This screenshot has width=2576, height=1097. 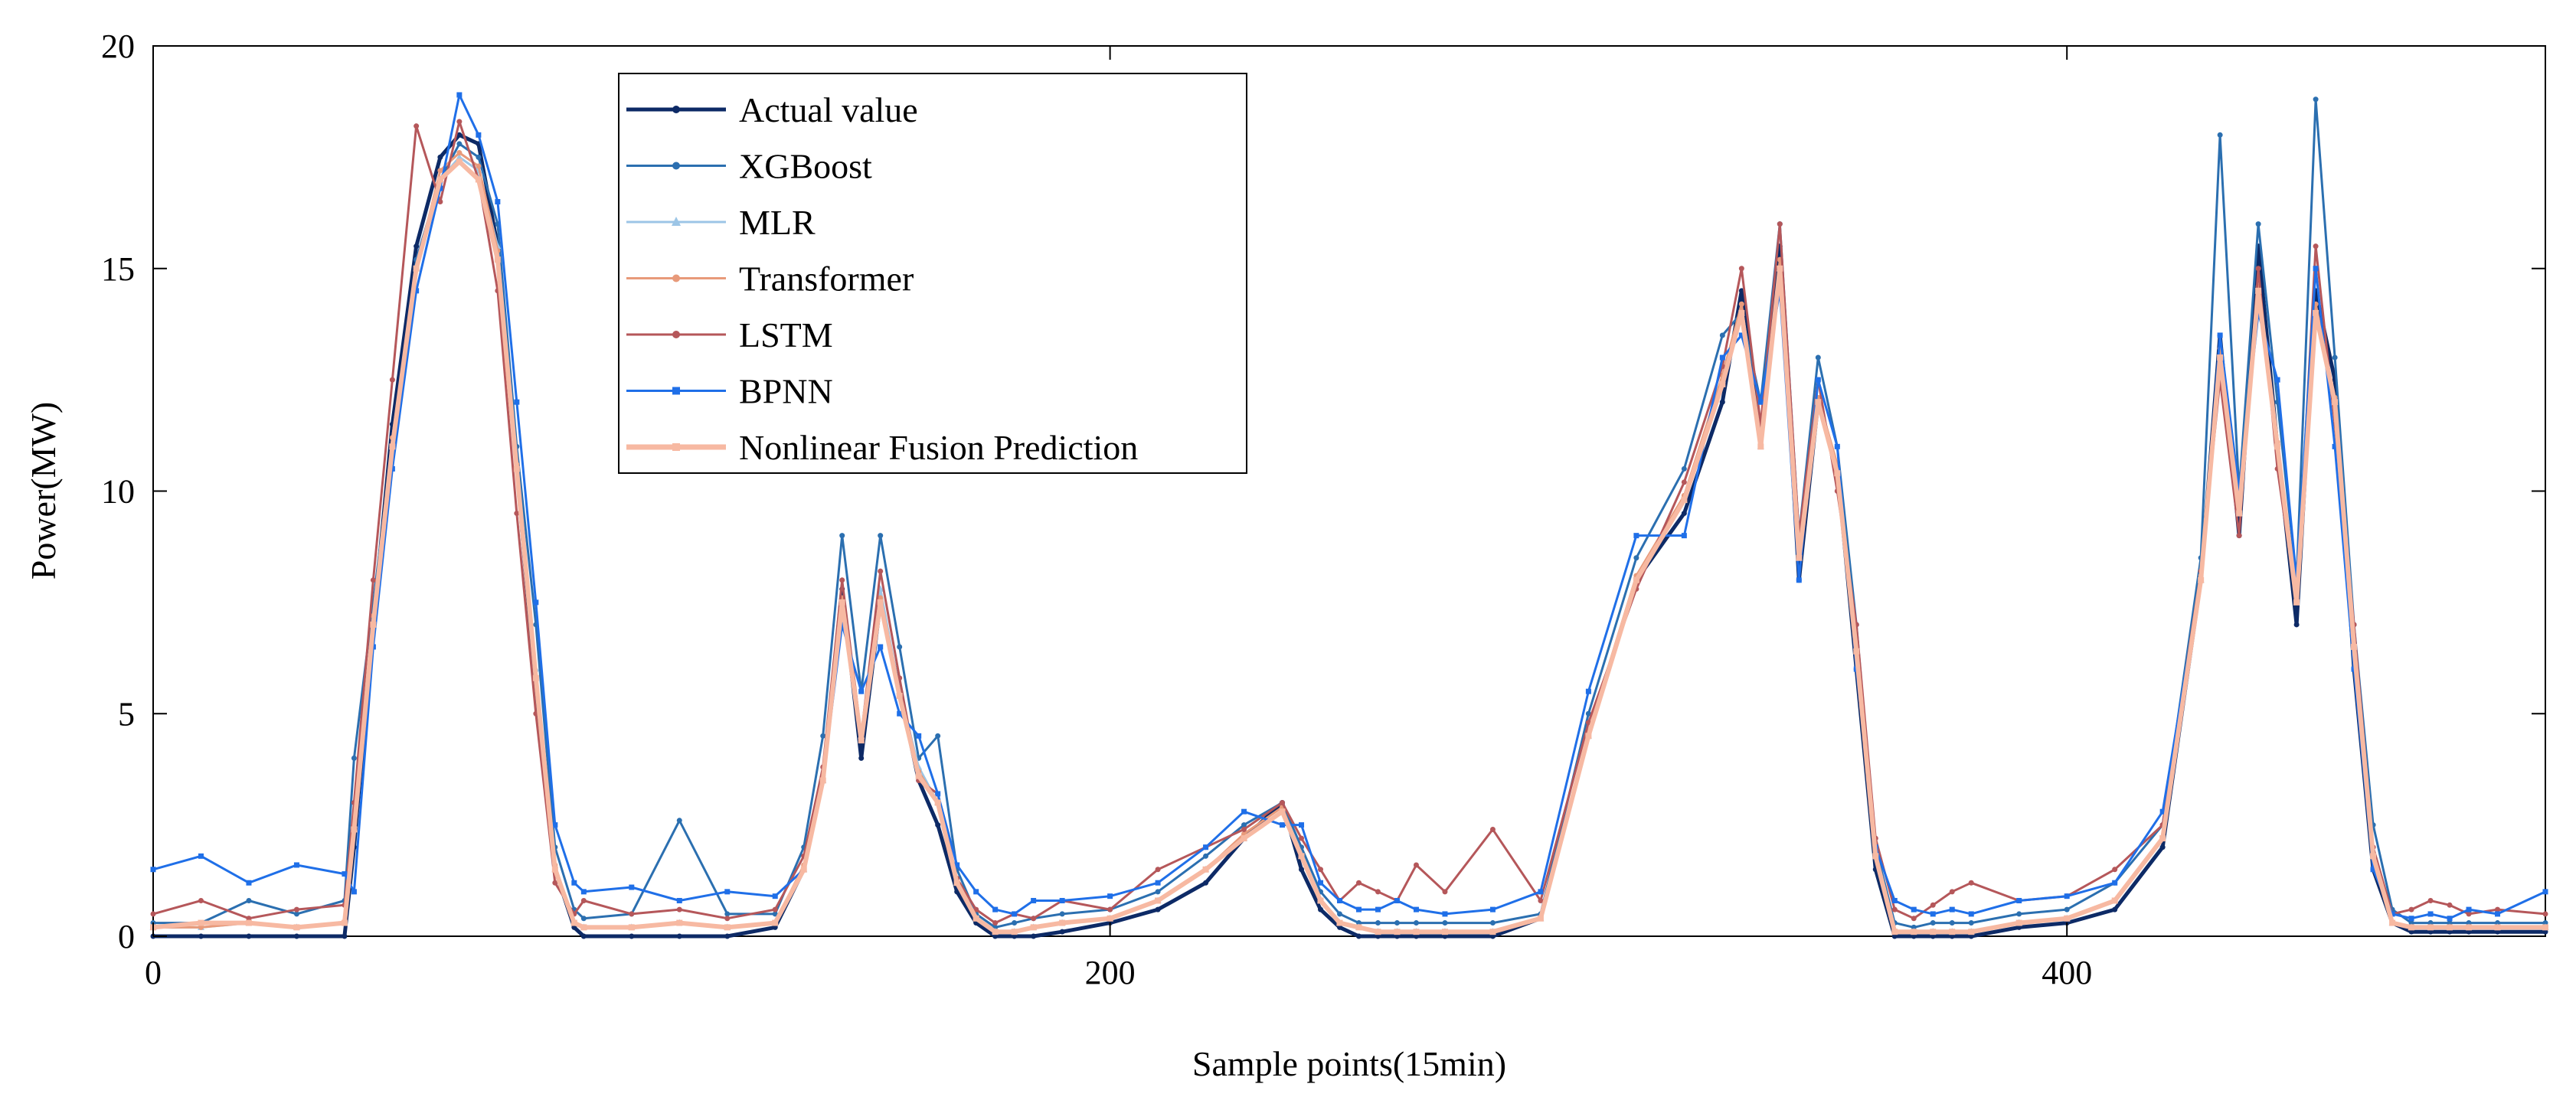 I want to click on legend-item-bpnn: BPNN, so click(x=729, y=391).